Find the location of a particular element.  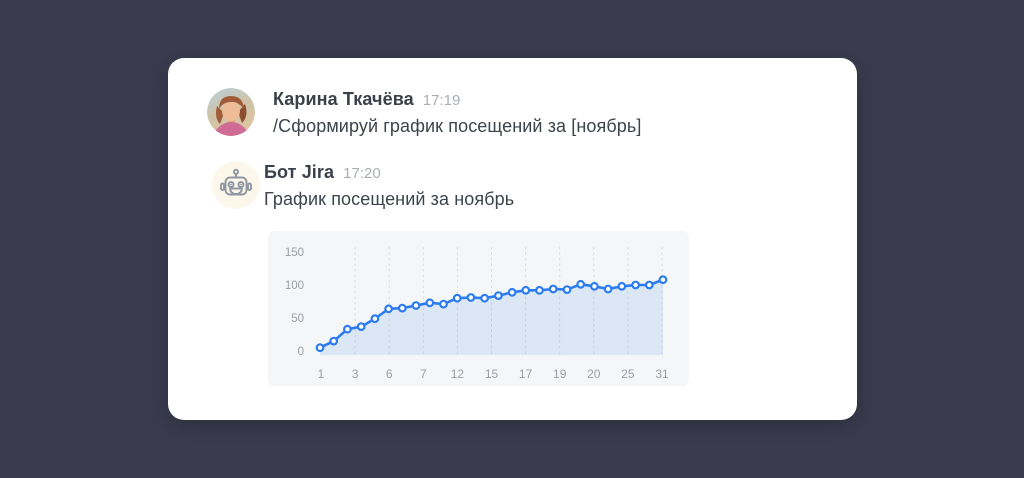

message-header: Карина Ткачёва 17:19 is located at coordinates (457, 99).